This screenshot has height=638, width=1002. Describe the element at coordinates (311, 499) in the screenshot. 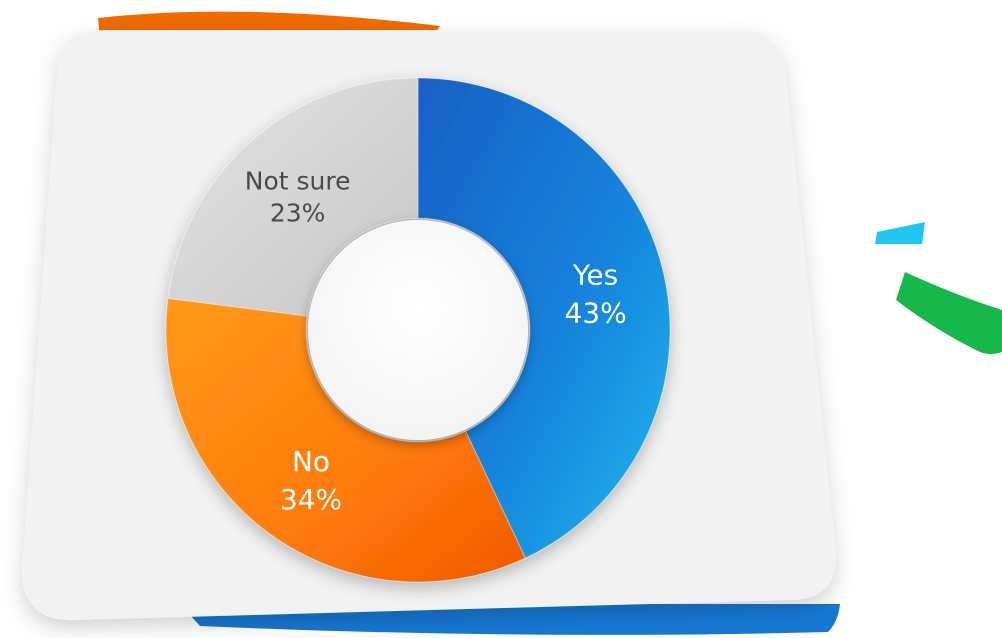

I see `slice-value-no: 34%` at that location.